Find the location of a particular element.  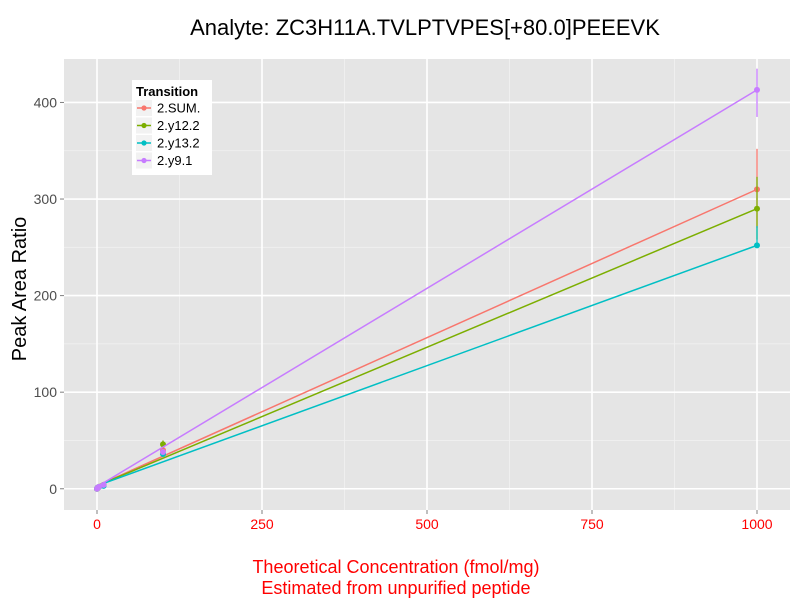

y-tick-label: 100 is located at coordinates (46, 392).